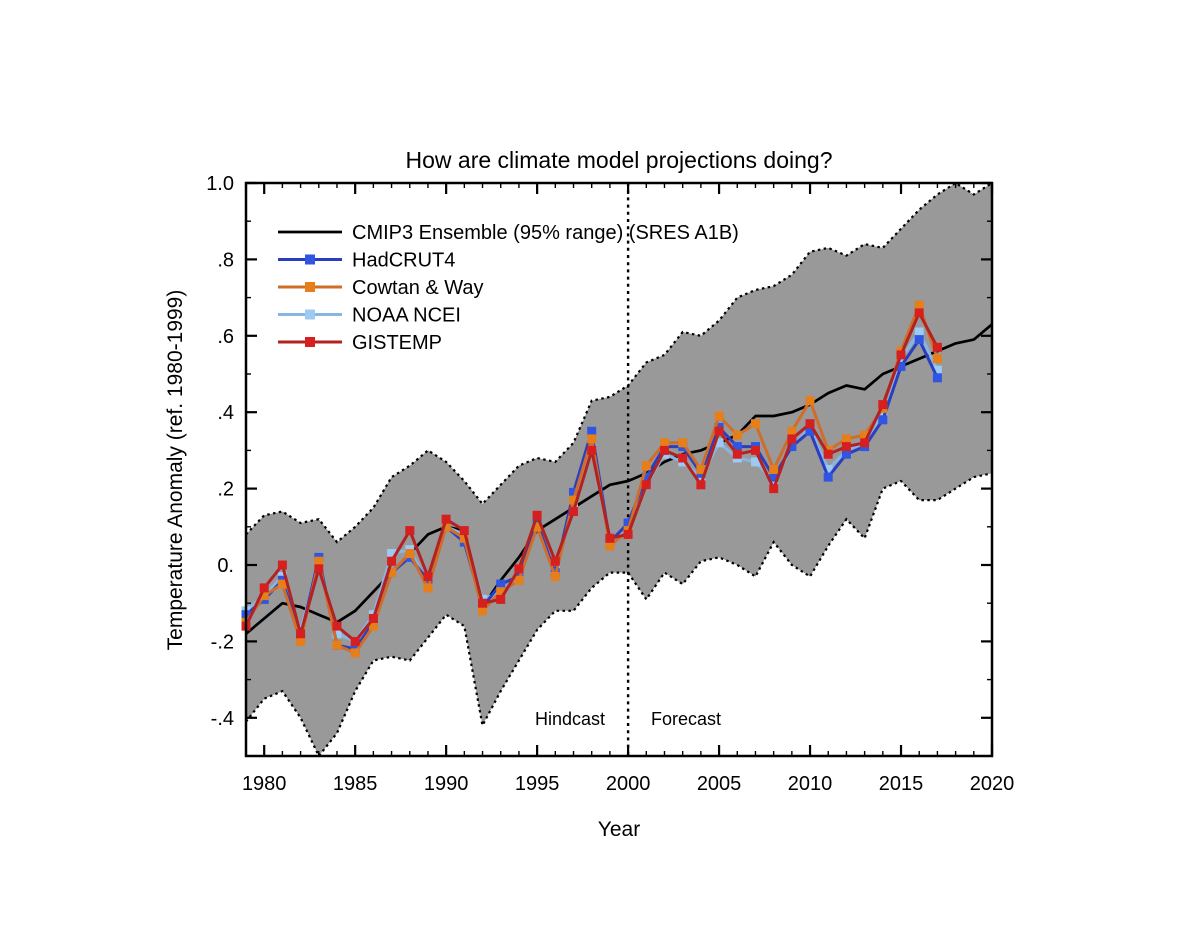 This screenshot has width=1200, height=927. I want to click on legend-entry: Cowtan & Way, so click(381, 288).